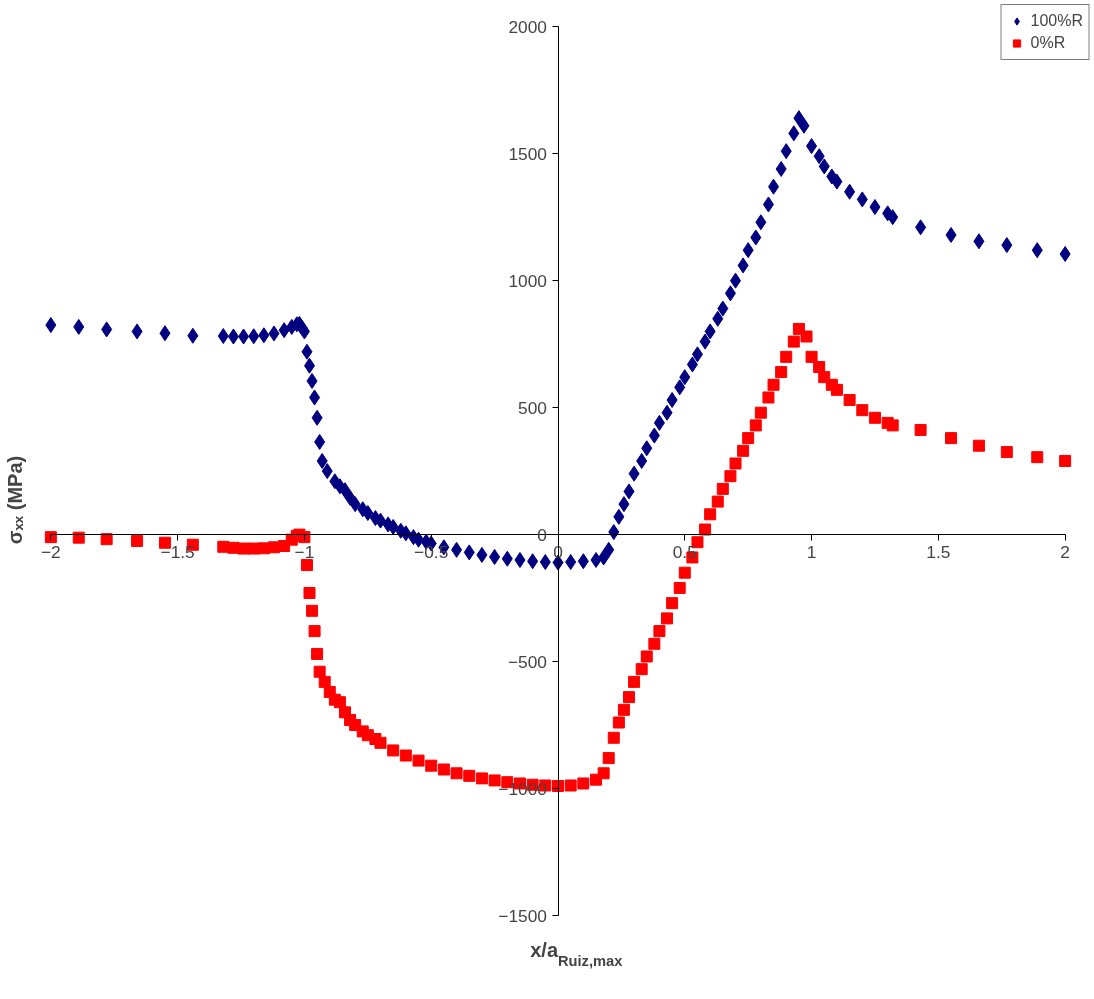 This screenshot has height=999, width=1094. Describe the element at coordinates (527, 661) in the screenshot. I see `y-tick-label: −500` at that location.